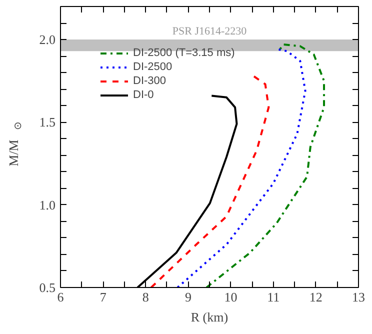  I want to click on x-tick-label: 11, so click(273, 297).